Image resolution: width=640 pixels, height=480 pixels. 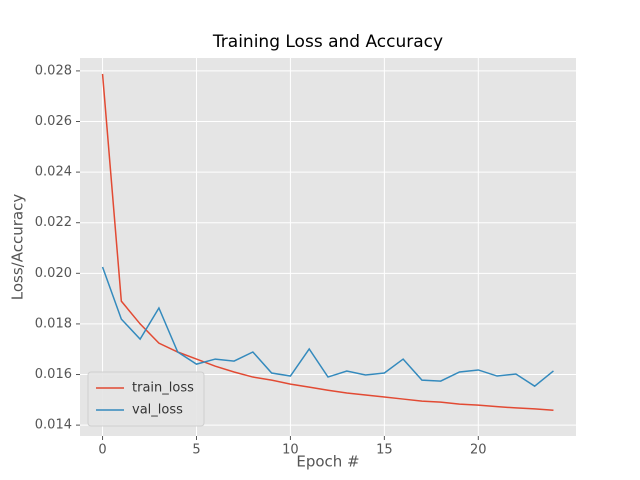 I want to click on x-tick-label: 5, so click(x=196, y=450).